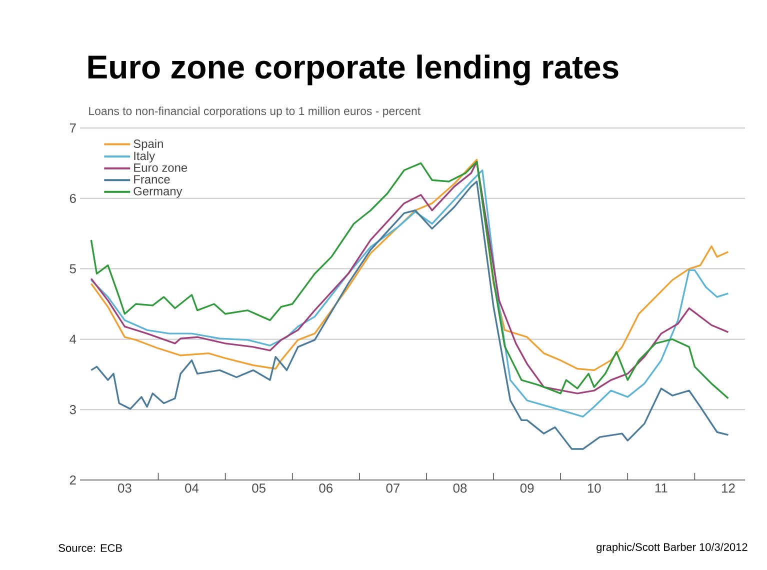 This screenshot has width=767, height=570. What do you see at coordinates (728, 488) in the screenshot?
I see `x-tick-label: 12` at bounding box center [728, 488].